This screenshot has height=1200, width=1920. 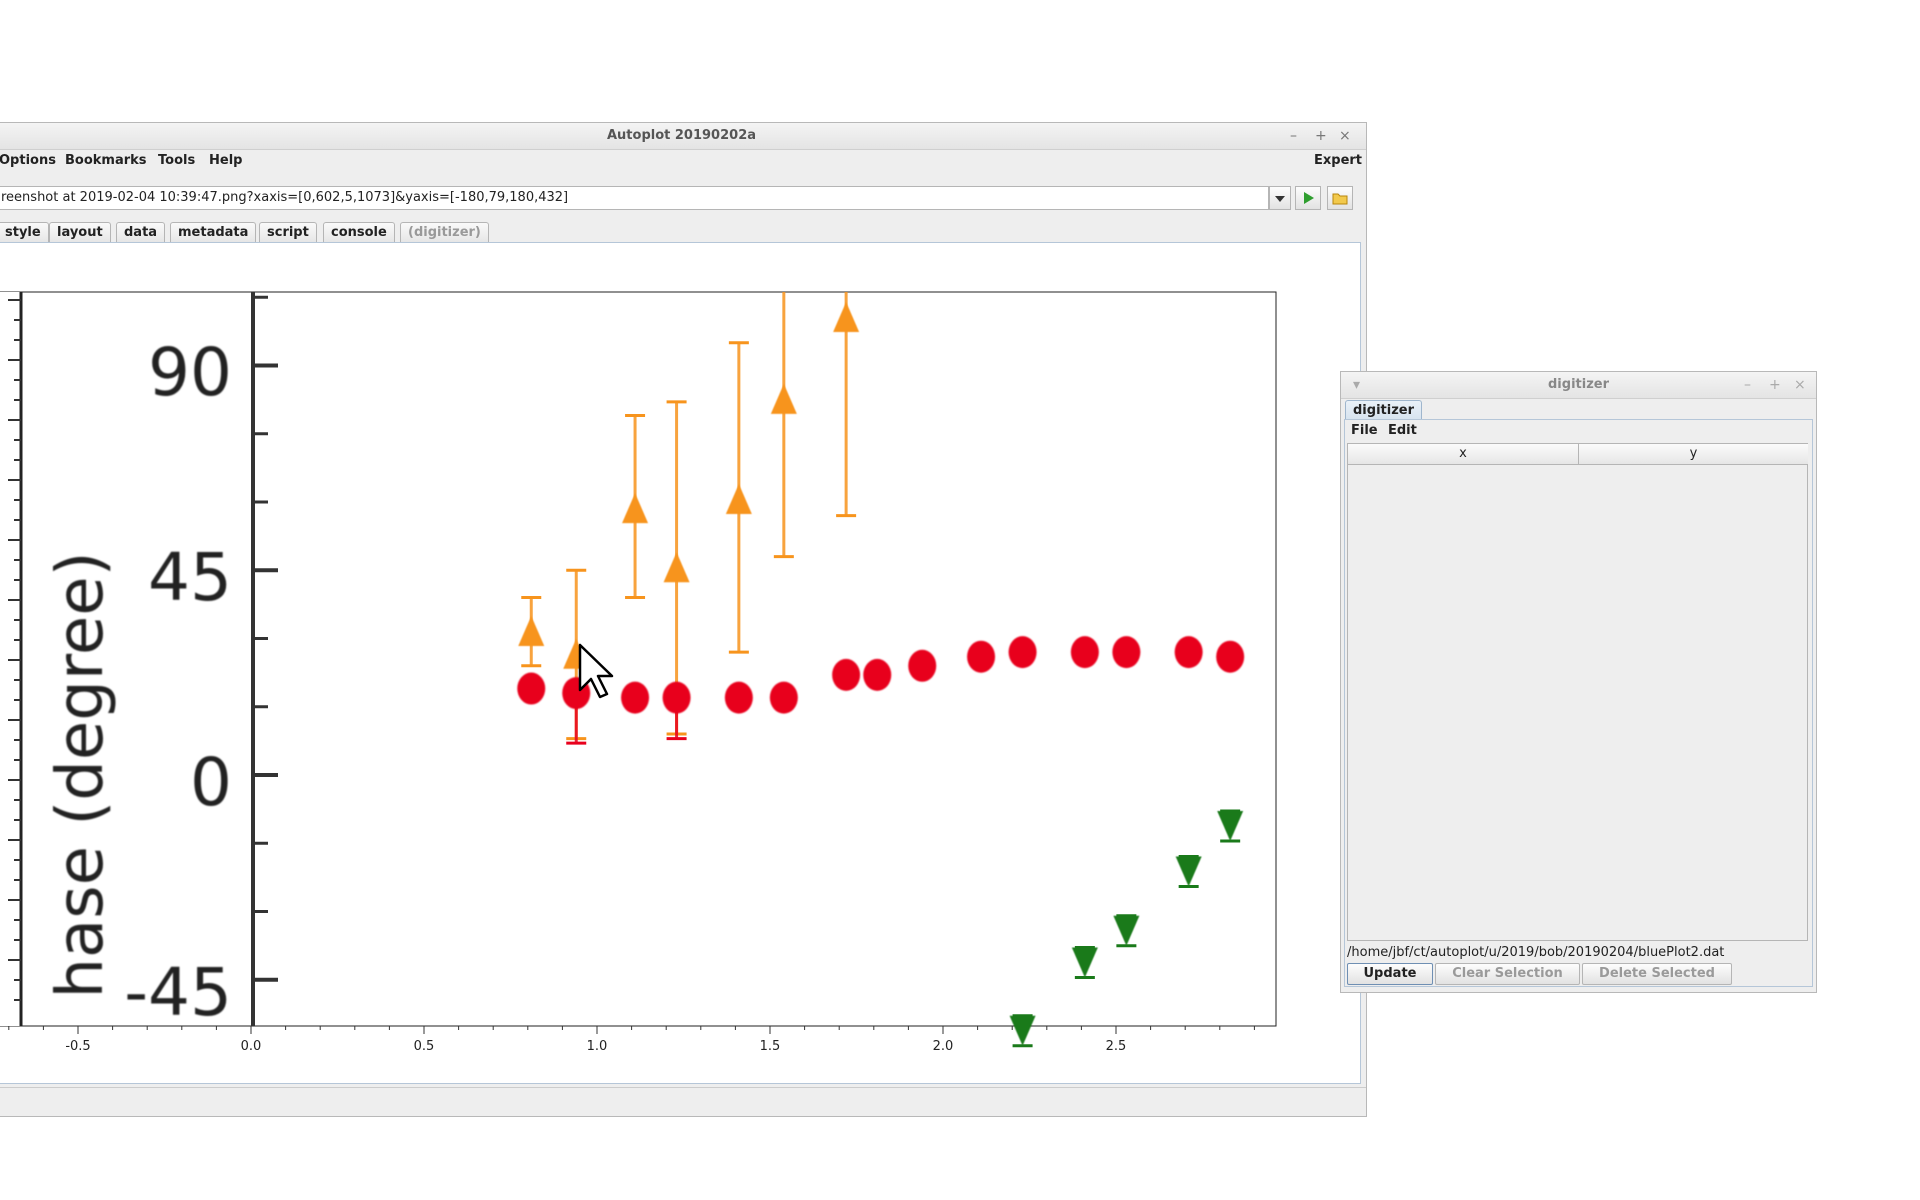 I want to click on window-title: Autoplot 20190202a, so click(x=681, y=135).